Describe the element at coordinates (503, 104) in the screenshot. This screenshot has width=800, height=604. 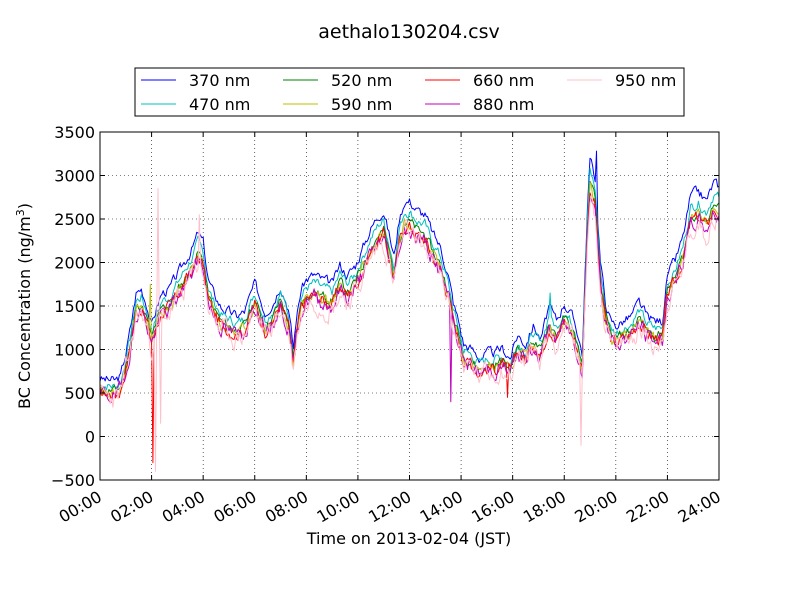
I see `legend-label: 880 nm` at that location.